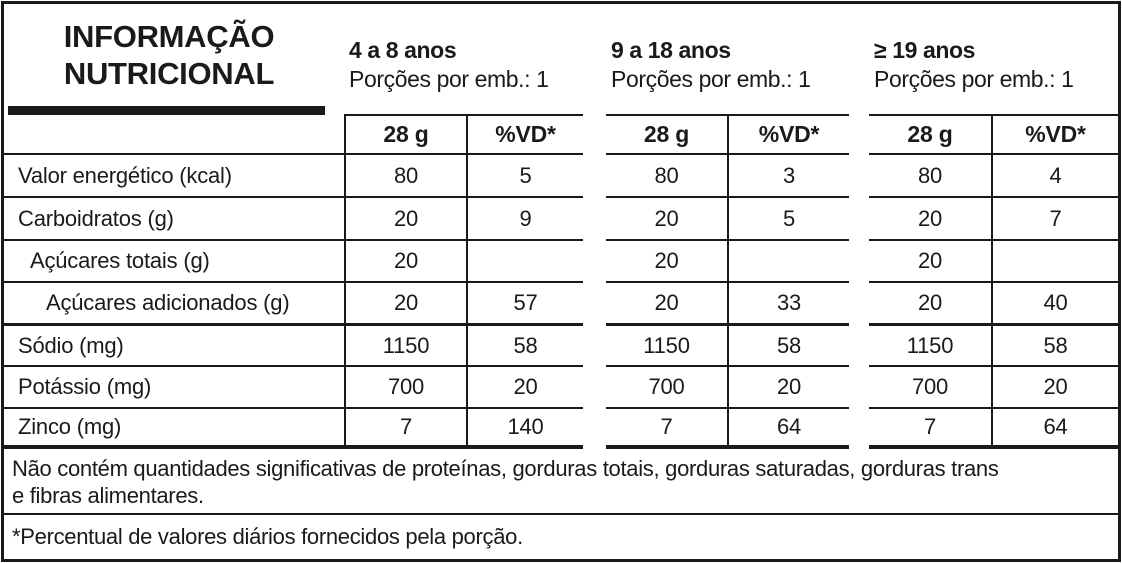 The width and height of the screenshot is (1122, 563). I want to click on vd-header-group1: %VD*, so click(524, 133).